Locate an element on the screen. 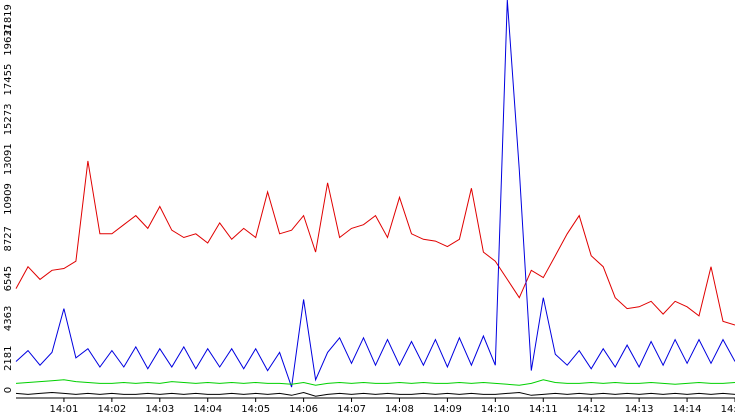 This screenshot has width=735, height=415. x-tick-label: 14:15 is located at coordinates (728, 409).